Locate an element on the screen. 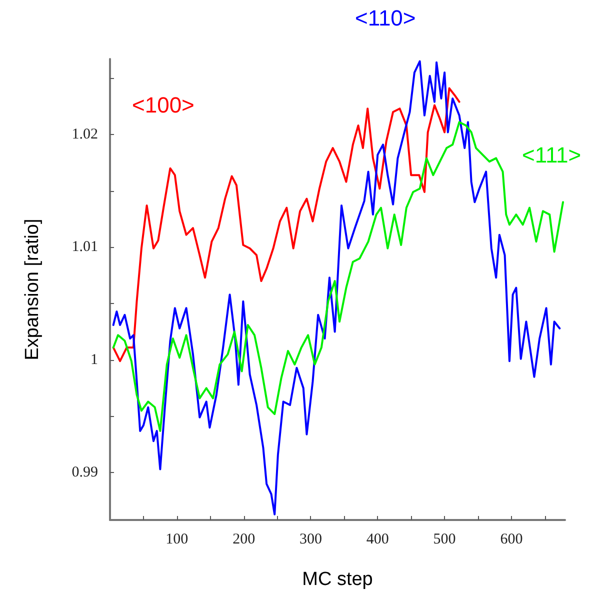 This screenshot has width=608, height=601. y-axis-title: Expansion [ratio] is located at coordinates (32, 289).